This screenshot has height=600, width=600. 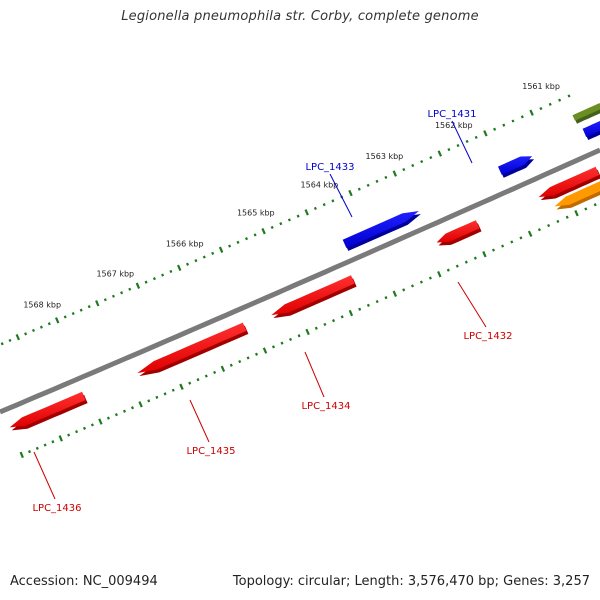 What do you see at coordinates (325, 406) in the screenshot?
I see `gene-label-LPC_1434: LPC_1434` at bounding box center [325, 406].